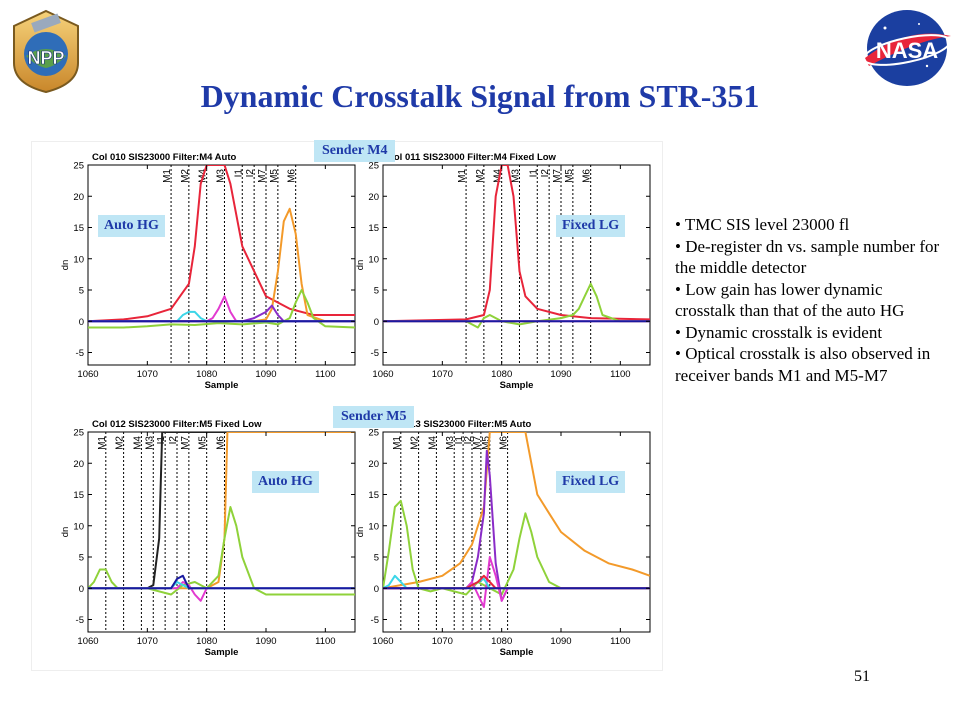  I want to click on plot-title: Col 010 SIS23000 Filter:M4 Auto, so click(164, 157).